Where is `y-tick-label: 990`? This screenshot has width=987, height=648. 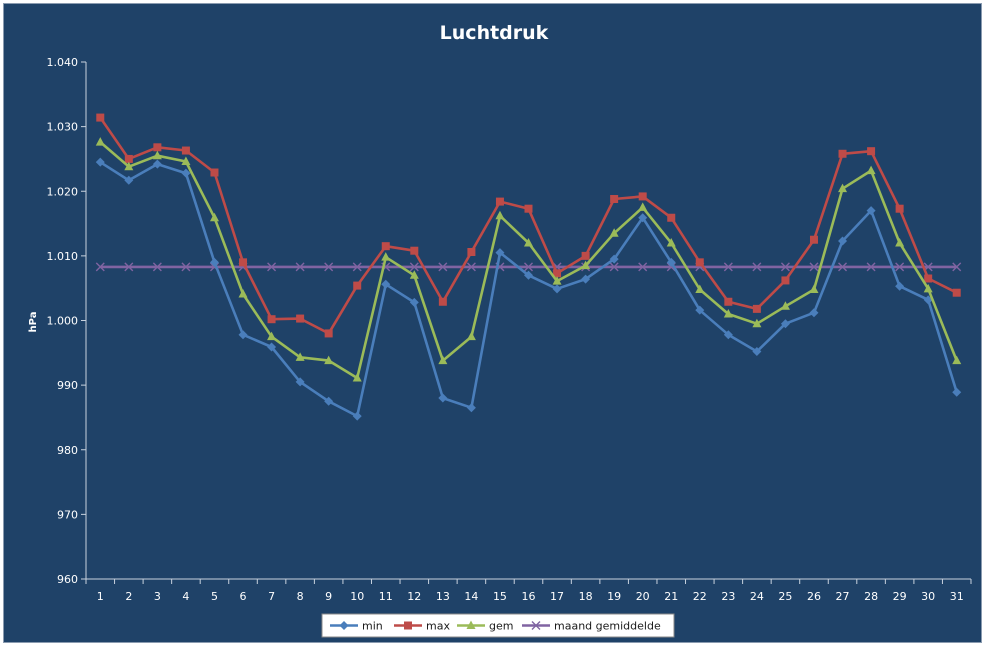 y-tick-label: 990 is located at coordinates (67, 385).